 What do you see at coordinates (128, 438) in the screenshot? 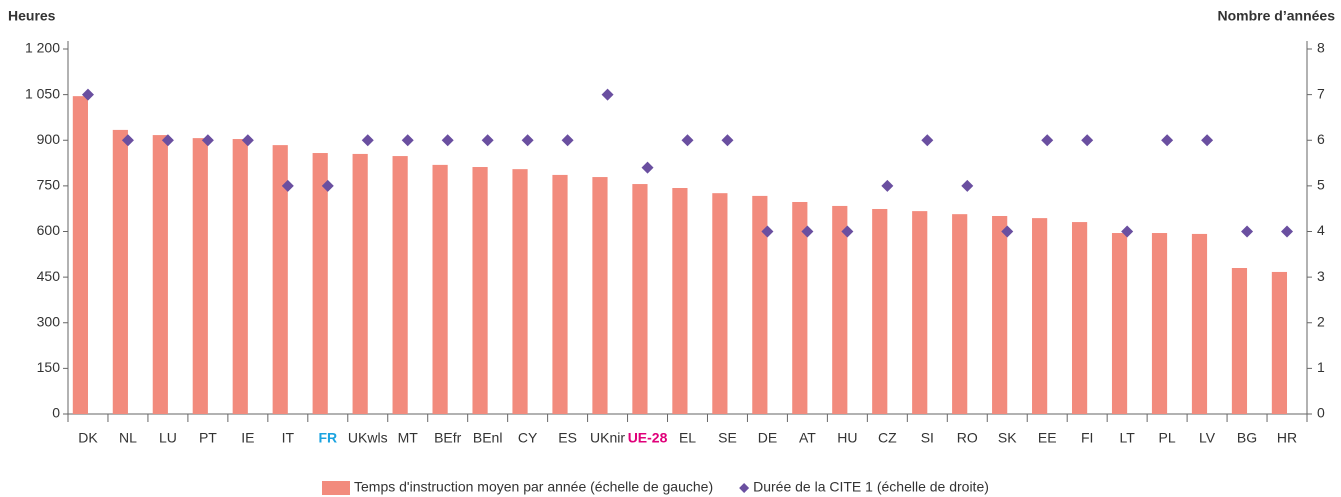
I see `x-tick-label: NL` at bounding box center [128, 438].